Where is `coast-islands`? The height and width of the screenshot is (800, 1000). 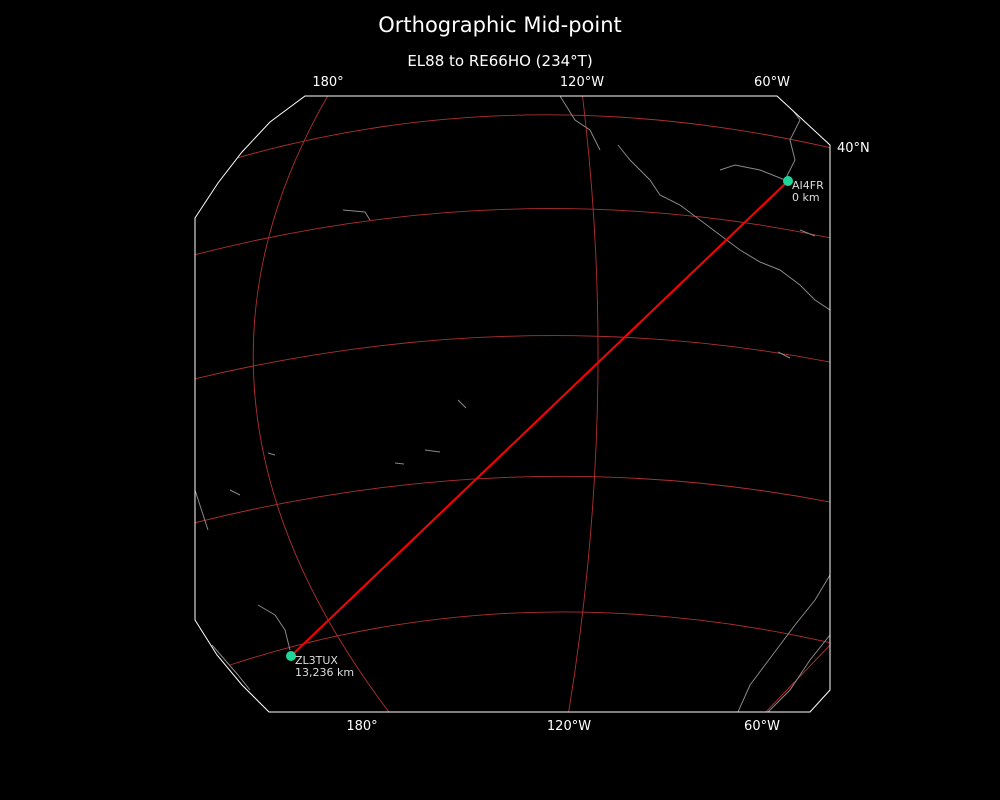 coast-islands is located at coordinates (331, 370).